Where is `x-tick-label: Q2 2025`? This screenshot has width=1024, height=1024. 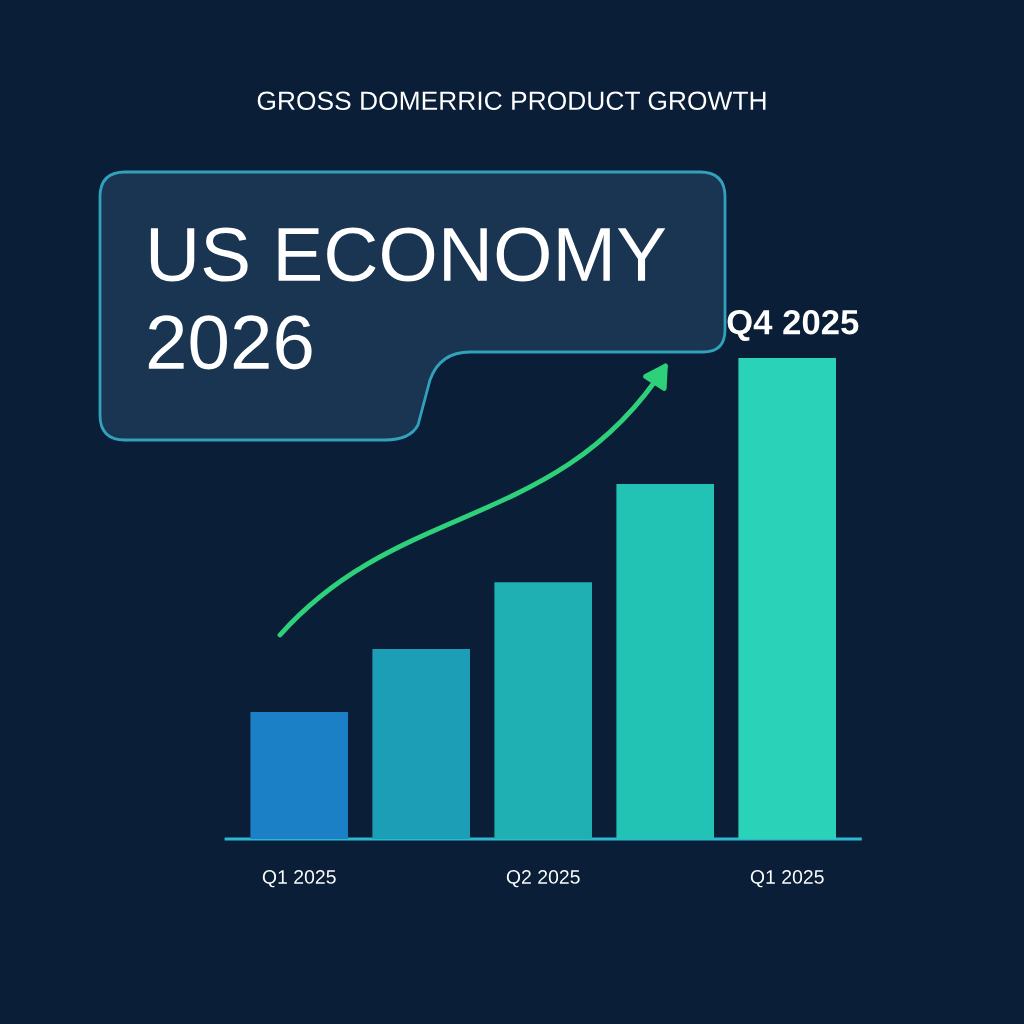
x-tick-label: Q2 2025 is located at coordinates (543, 879).